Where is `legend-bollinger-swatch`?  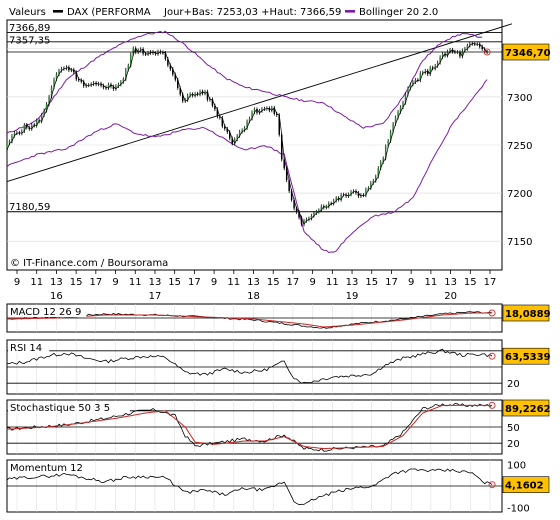
legend-bollinger-swatch is located at coordinates (350, 11).